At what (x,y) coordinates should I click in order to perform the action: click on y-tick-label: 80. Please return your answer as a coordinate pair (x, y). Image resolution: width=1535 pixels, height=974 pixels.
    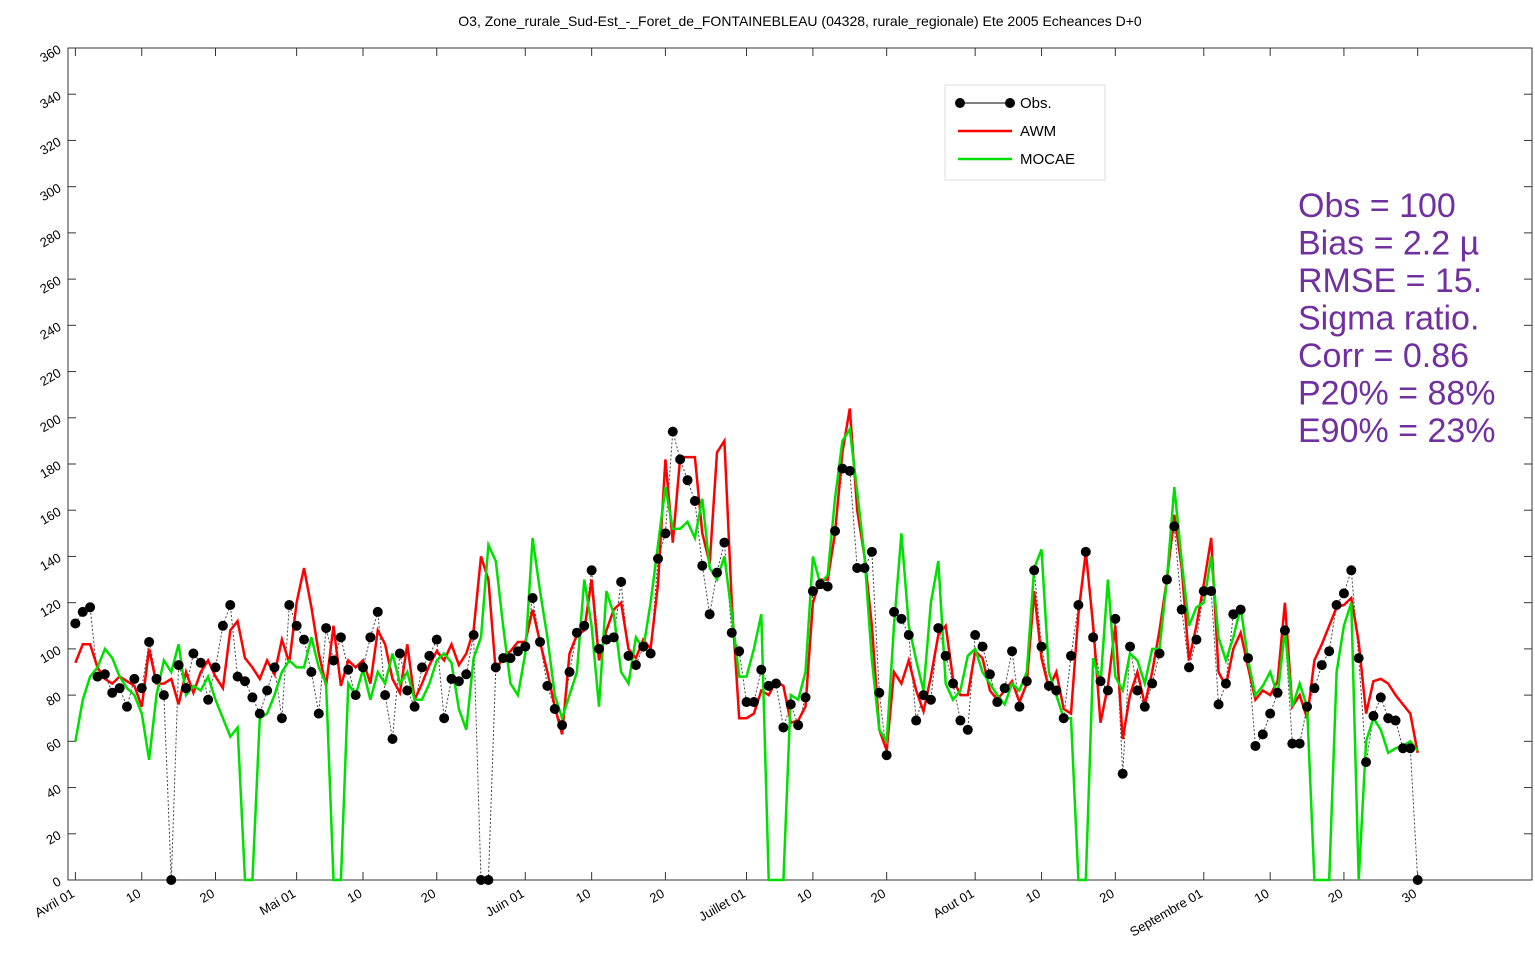
    Looking at the image, I should click on (53, 699).